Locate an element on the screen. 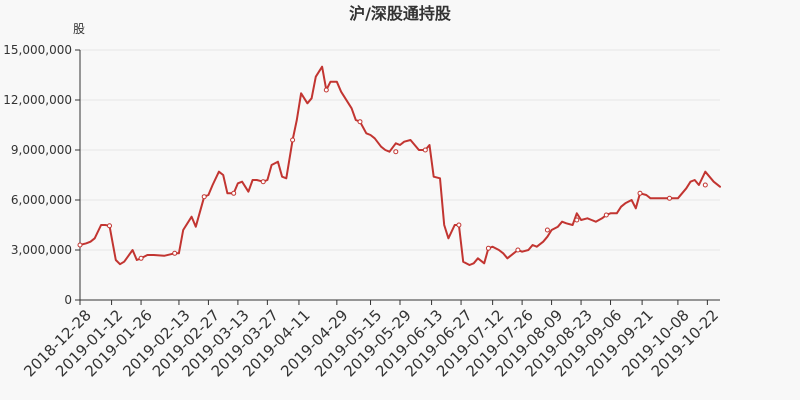  y-axis-unit-label: 股 is located at coordinates (79, 29).